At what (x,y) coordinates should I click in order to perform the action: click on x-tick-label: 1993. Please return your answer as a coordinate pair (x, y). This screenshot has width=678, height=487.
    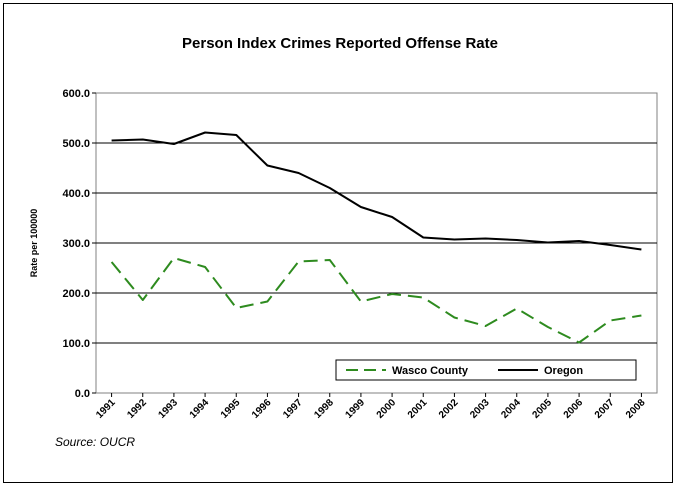
    Looking at the image, I should click on (169, 409).